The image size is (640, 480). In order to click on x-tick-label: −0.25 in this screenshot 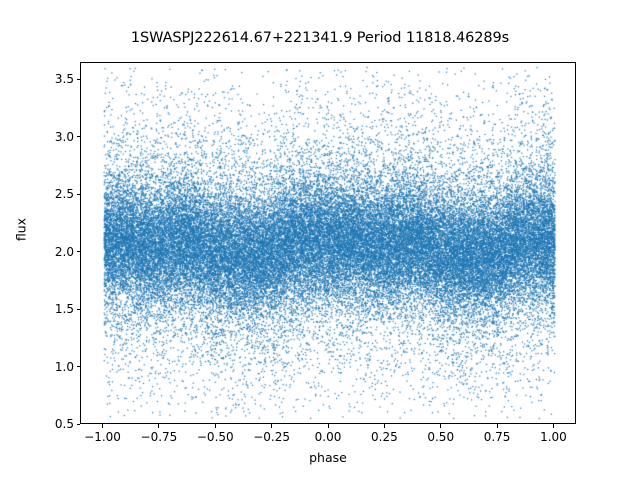, I will do `click(272, 437)`.